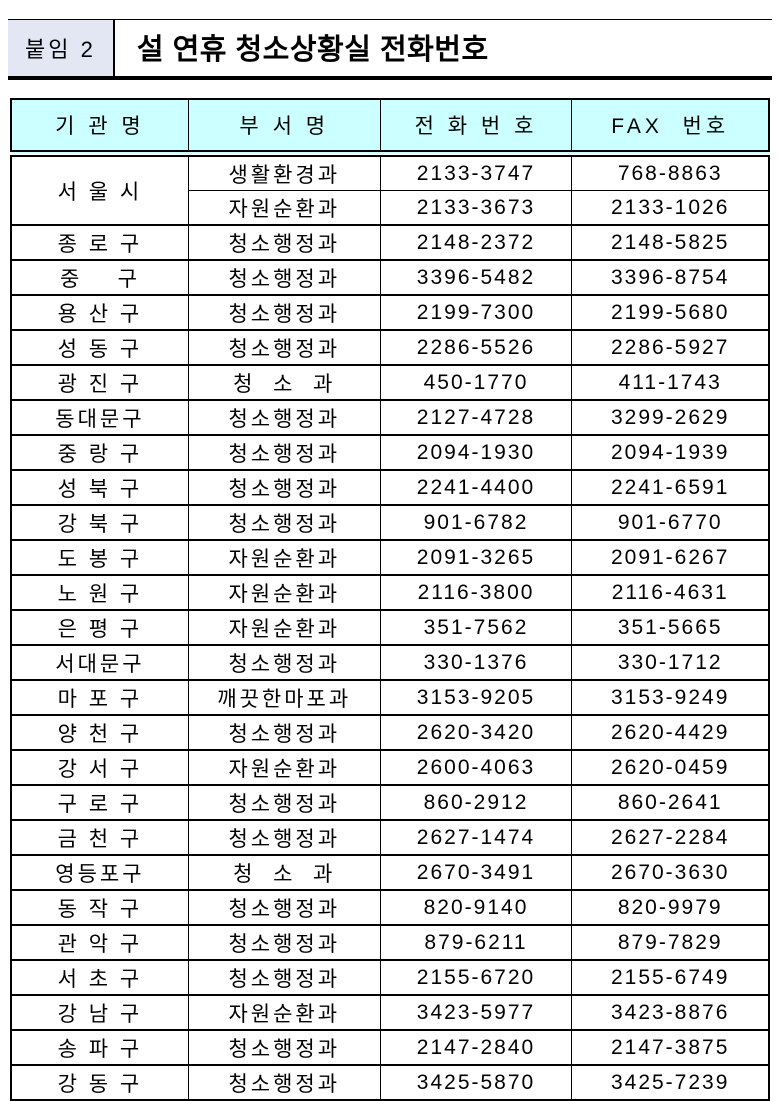 The width and height of the screenshot is (780, 1101). Describe the element at coordinates (390, 312) in the screenshot. I see `table-row: 용 산 구 청소행정과 2199-7300 2199-5680` at that location.